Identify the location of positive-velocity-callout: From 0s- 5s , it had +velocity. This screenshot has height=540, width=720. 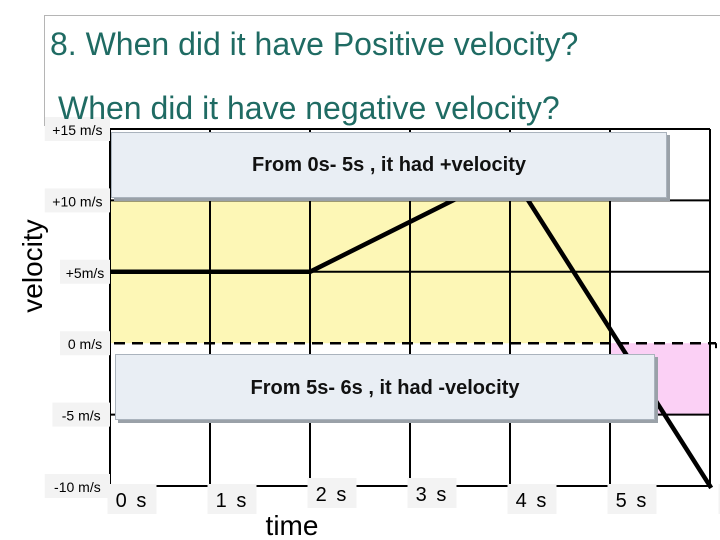
(389, 165).